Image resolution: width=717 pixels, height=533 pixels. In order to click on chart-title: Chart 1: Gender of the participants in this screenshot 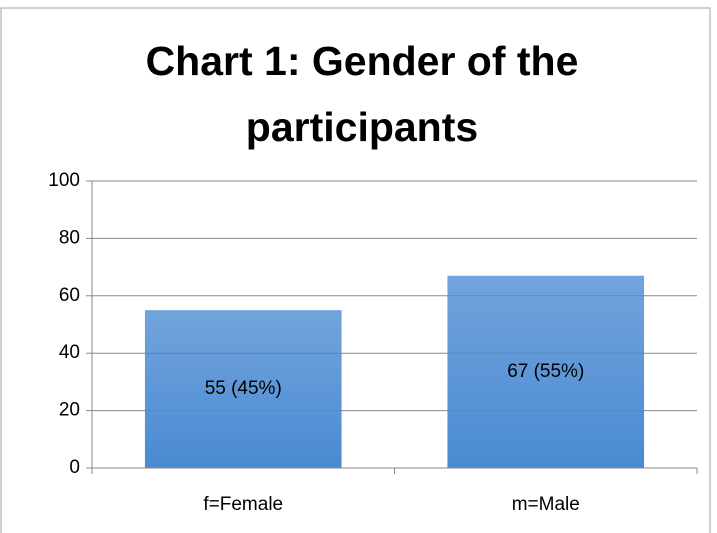, I will do `click(362, 94)`.